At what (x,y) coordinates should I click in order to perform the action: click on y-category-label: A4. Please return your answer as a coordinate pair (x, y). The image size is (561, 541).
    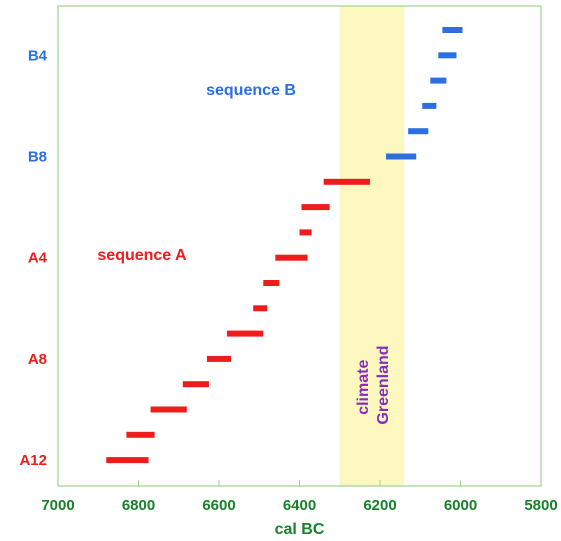
    Looking at the image, I should click on (38, 258).